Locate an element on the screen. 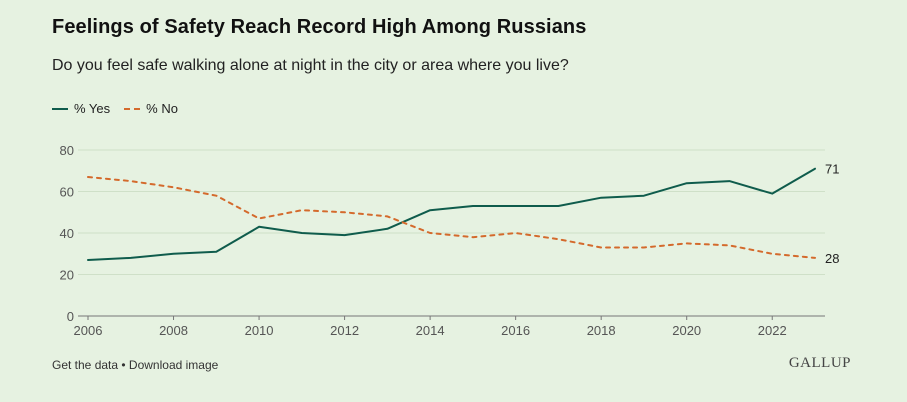 The height and width of the screenshot is (402, 907). y-tick-label: 20 is located at coordinates (67, 275).